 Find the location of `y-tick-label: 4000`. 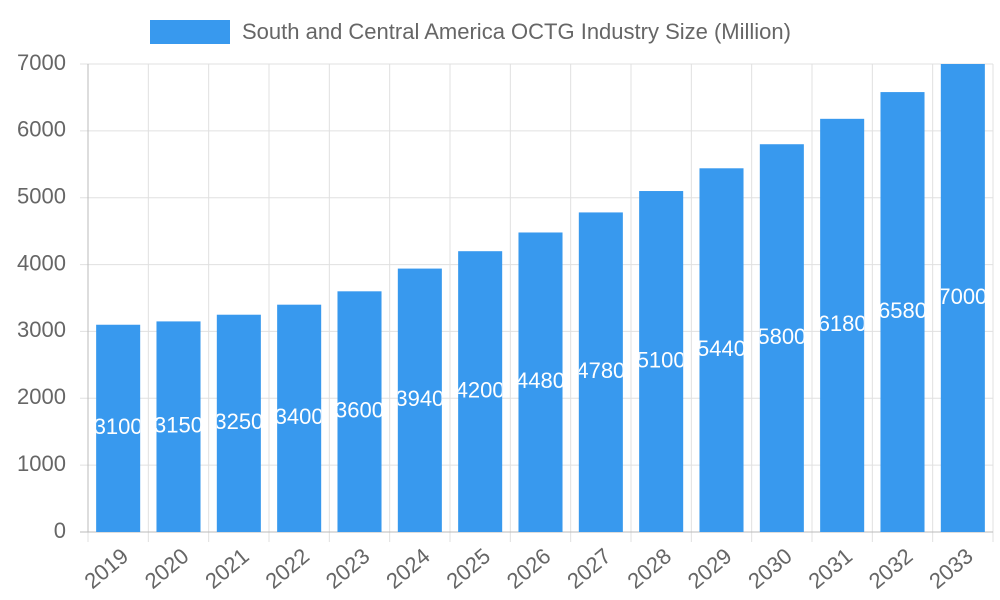

y-tick-label: 4000 is located at coordinates (41, 262).